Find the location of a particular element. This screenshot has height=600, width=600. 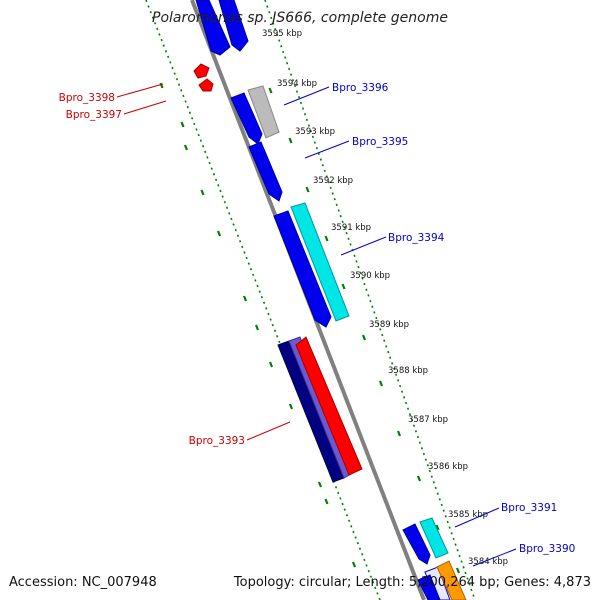

gene-blue-3396-left is located at coordinates (246, 118).